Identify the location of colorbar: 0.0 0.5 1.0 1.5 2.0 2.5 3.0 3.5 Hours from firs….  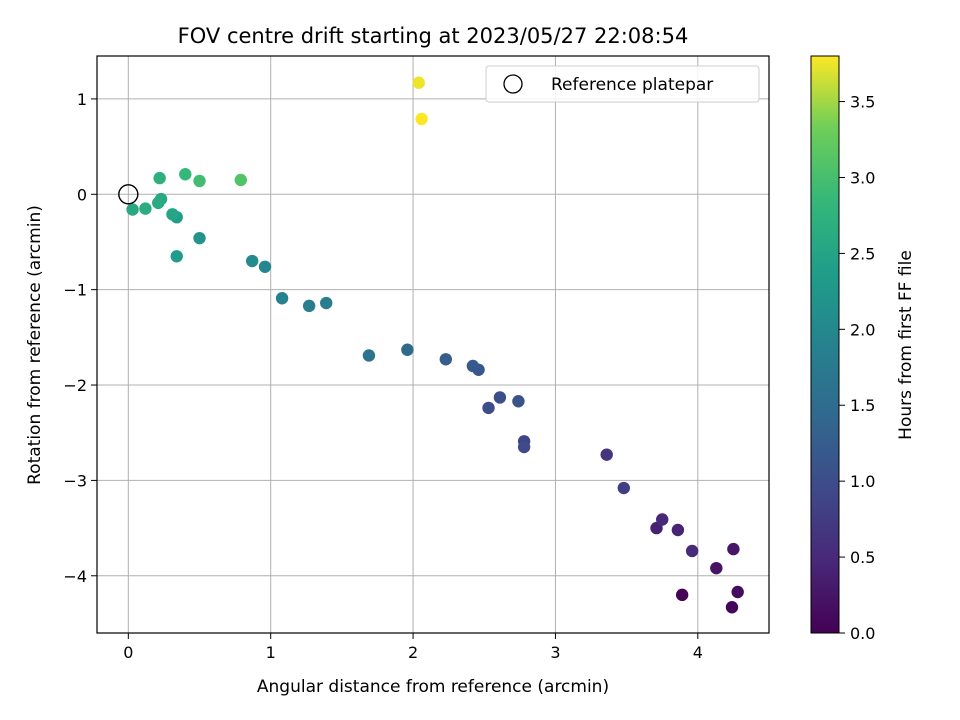
(863, 349).